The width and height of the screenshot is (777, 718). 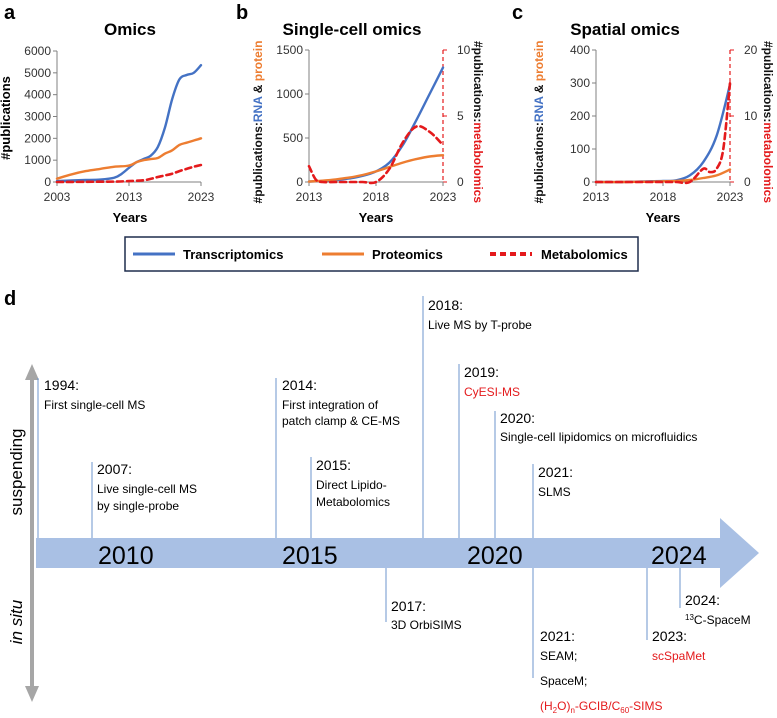 I want to click on legend-transcriptomics-label: Transcriptomics, so click(x=233, y=254).